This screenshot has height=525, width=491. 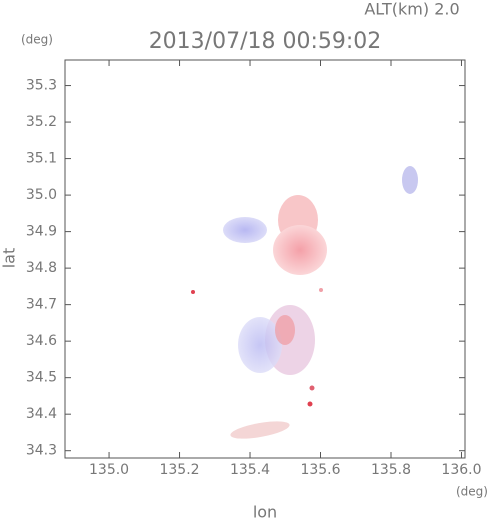 What do you see at coordinates (41, 305) in the screenshot?
I see `y-tick-label: 34.7` at bounding box center [41, 305].